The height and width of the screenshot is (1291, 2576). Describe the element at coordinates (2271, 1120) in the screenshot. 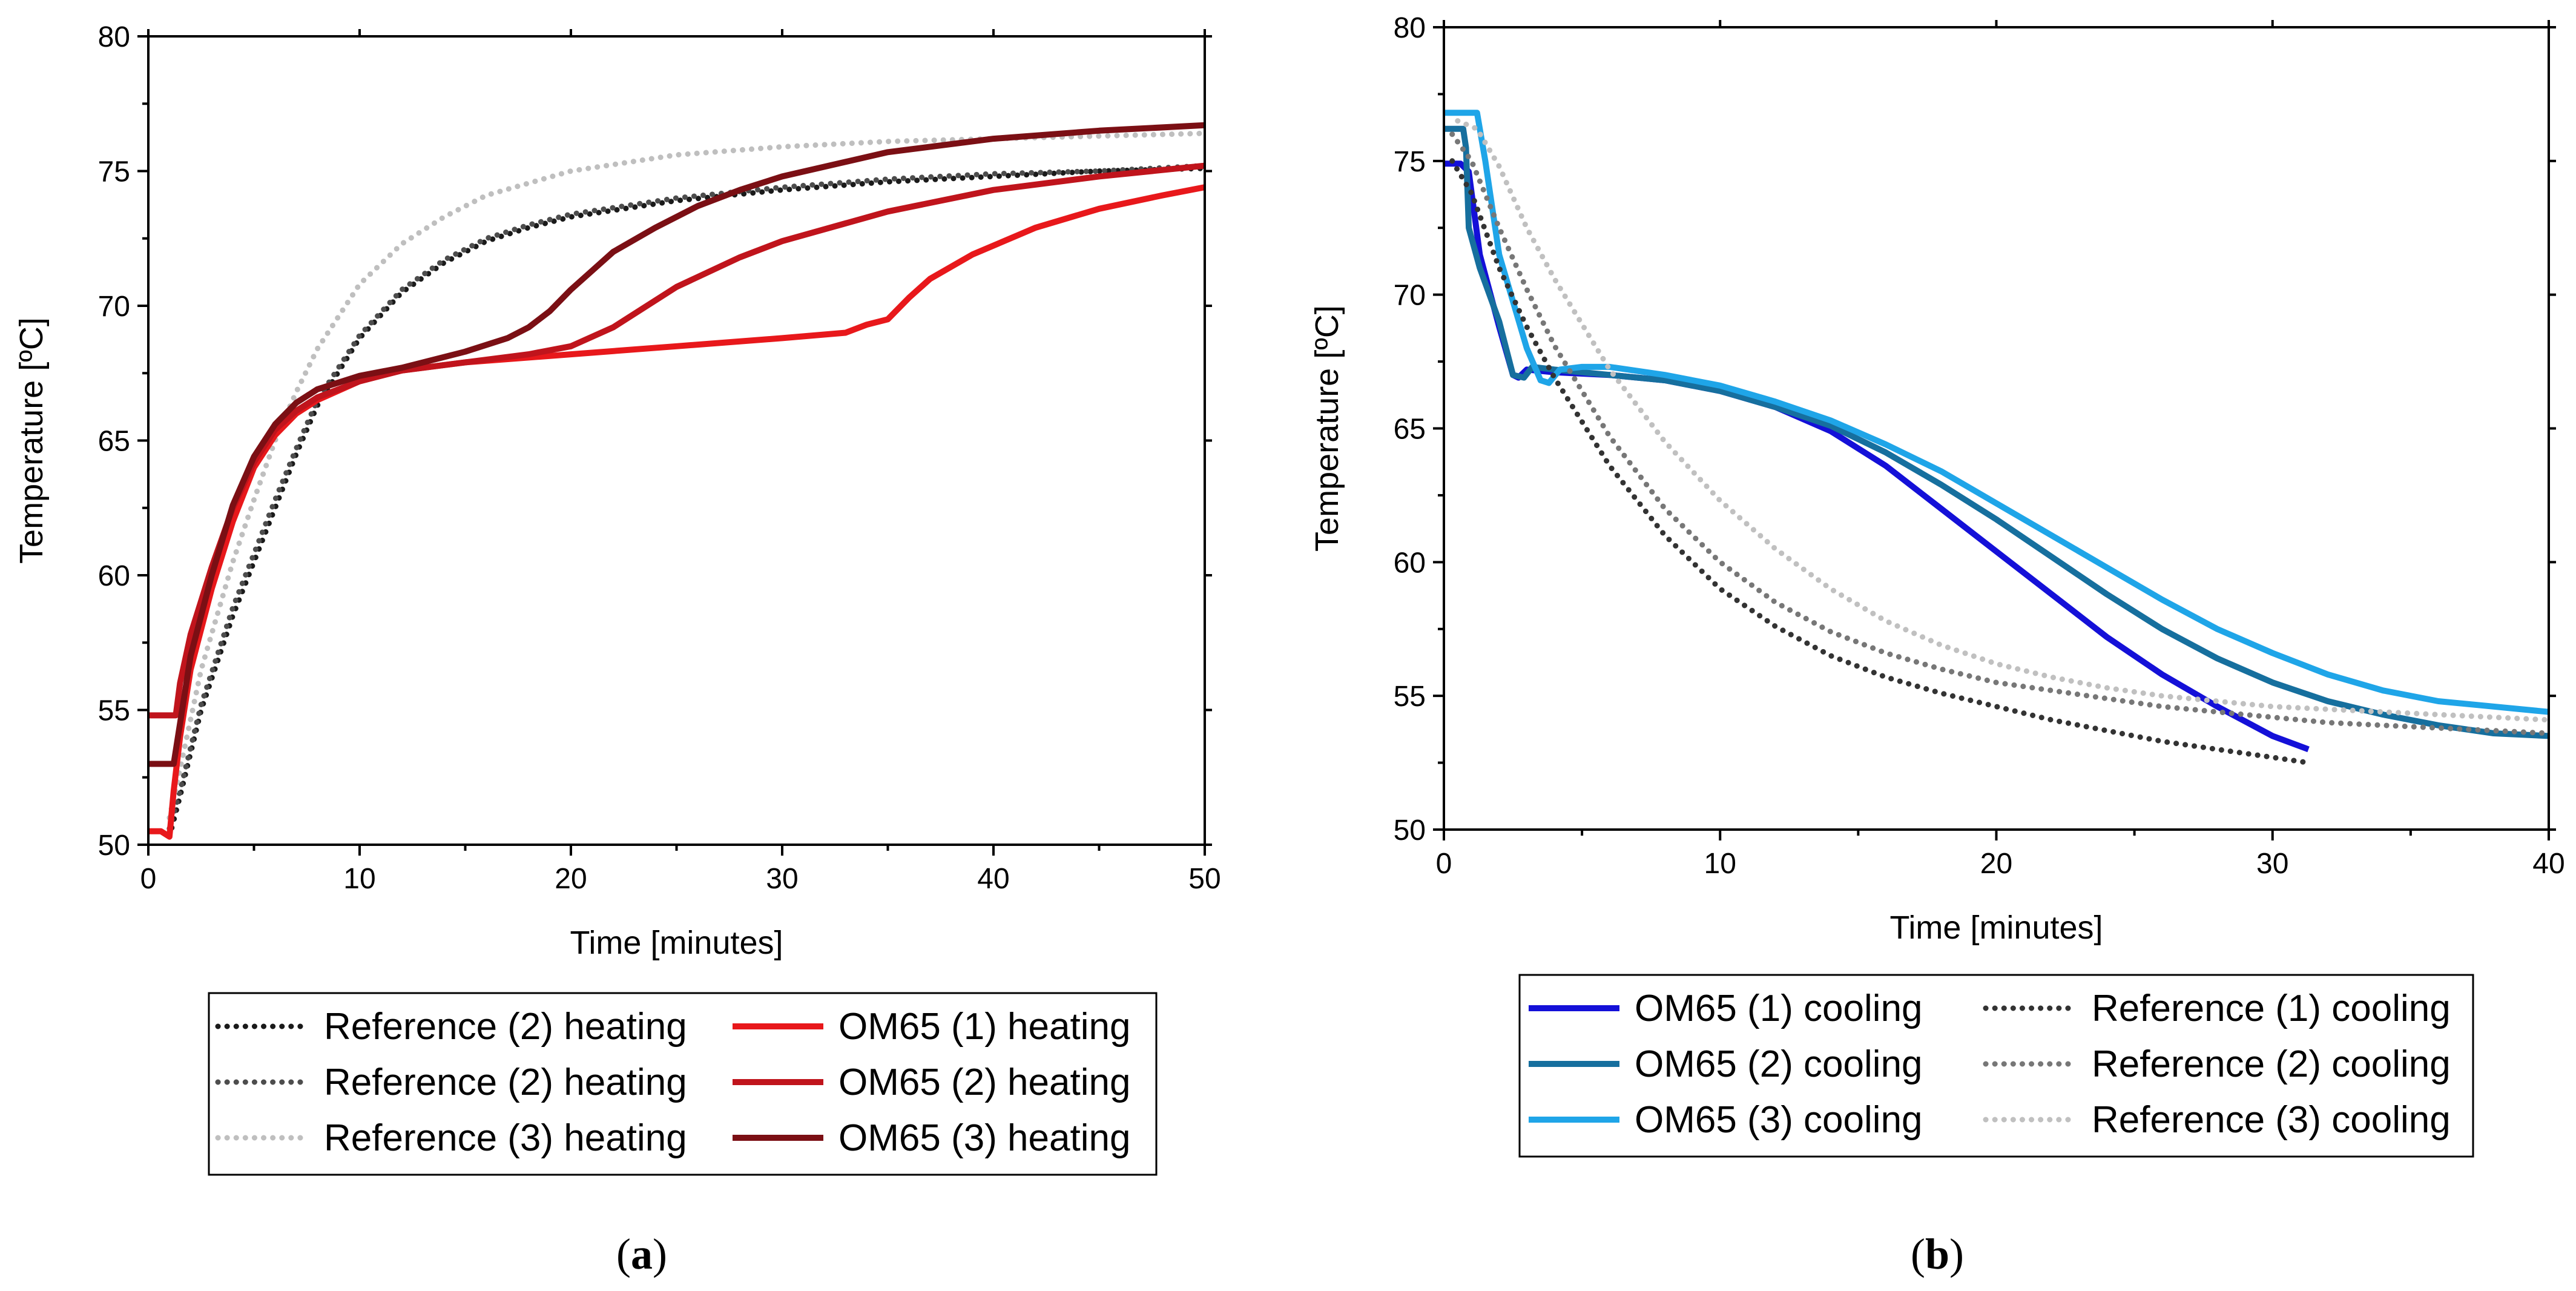

I see `legend-label: Reference (3) cooling` at that location.